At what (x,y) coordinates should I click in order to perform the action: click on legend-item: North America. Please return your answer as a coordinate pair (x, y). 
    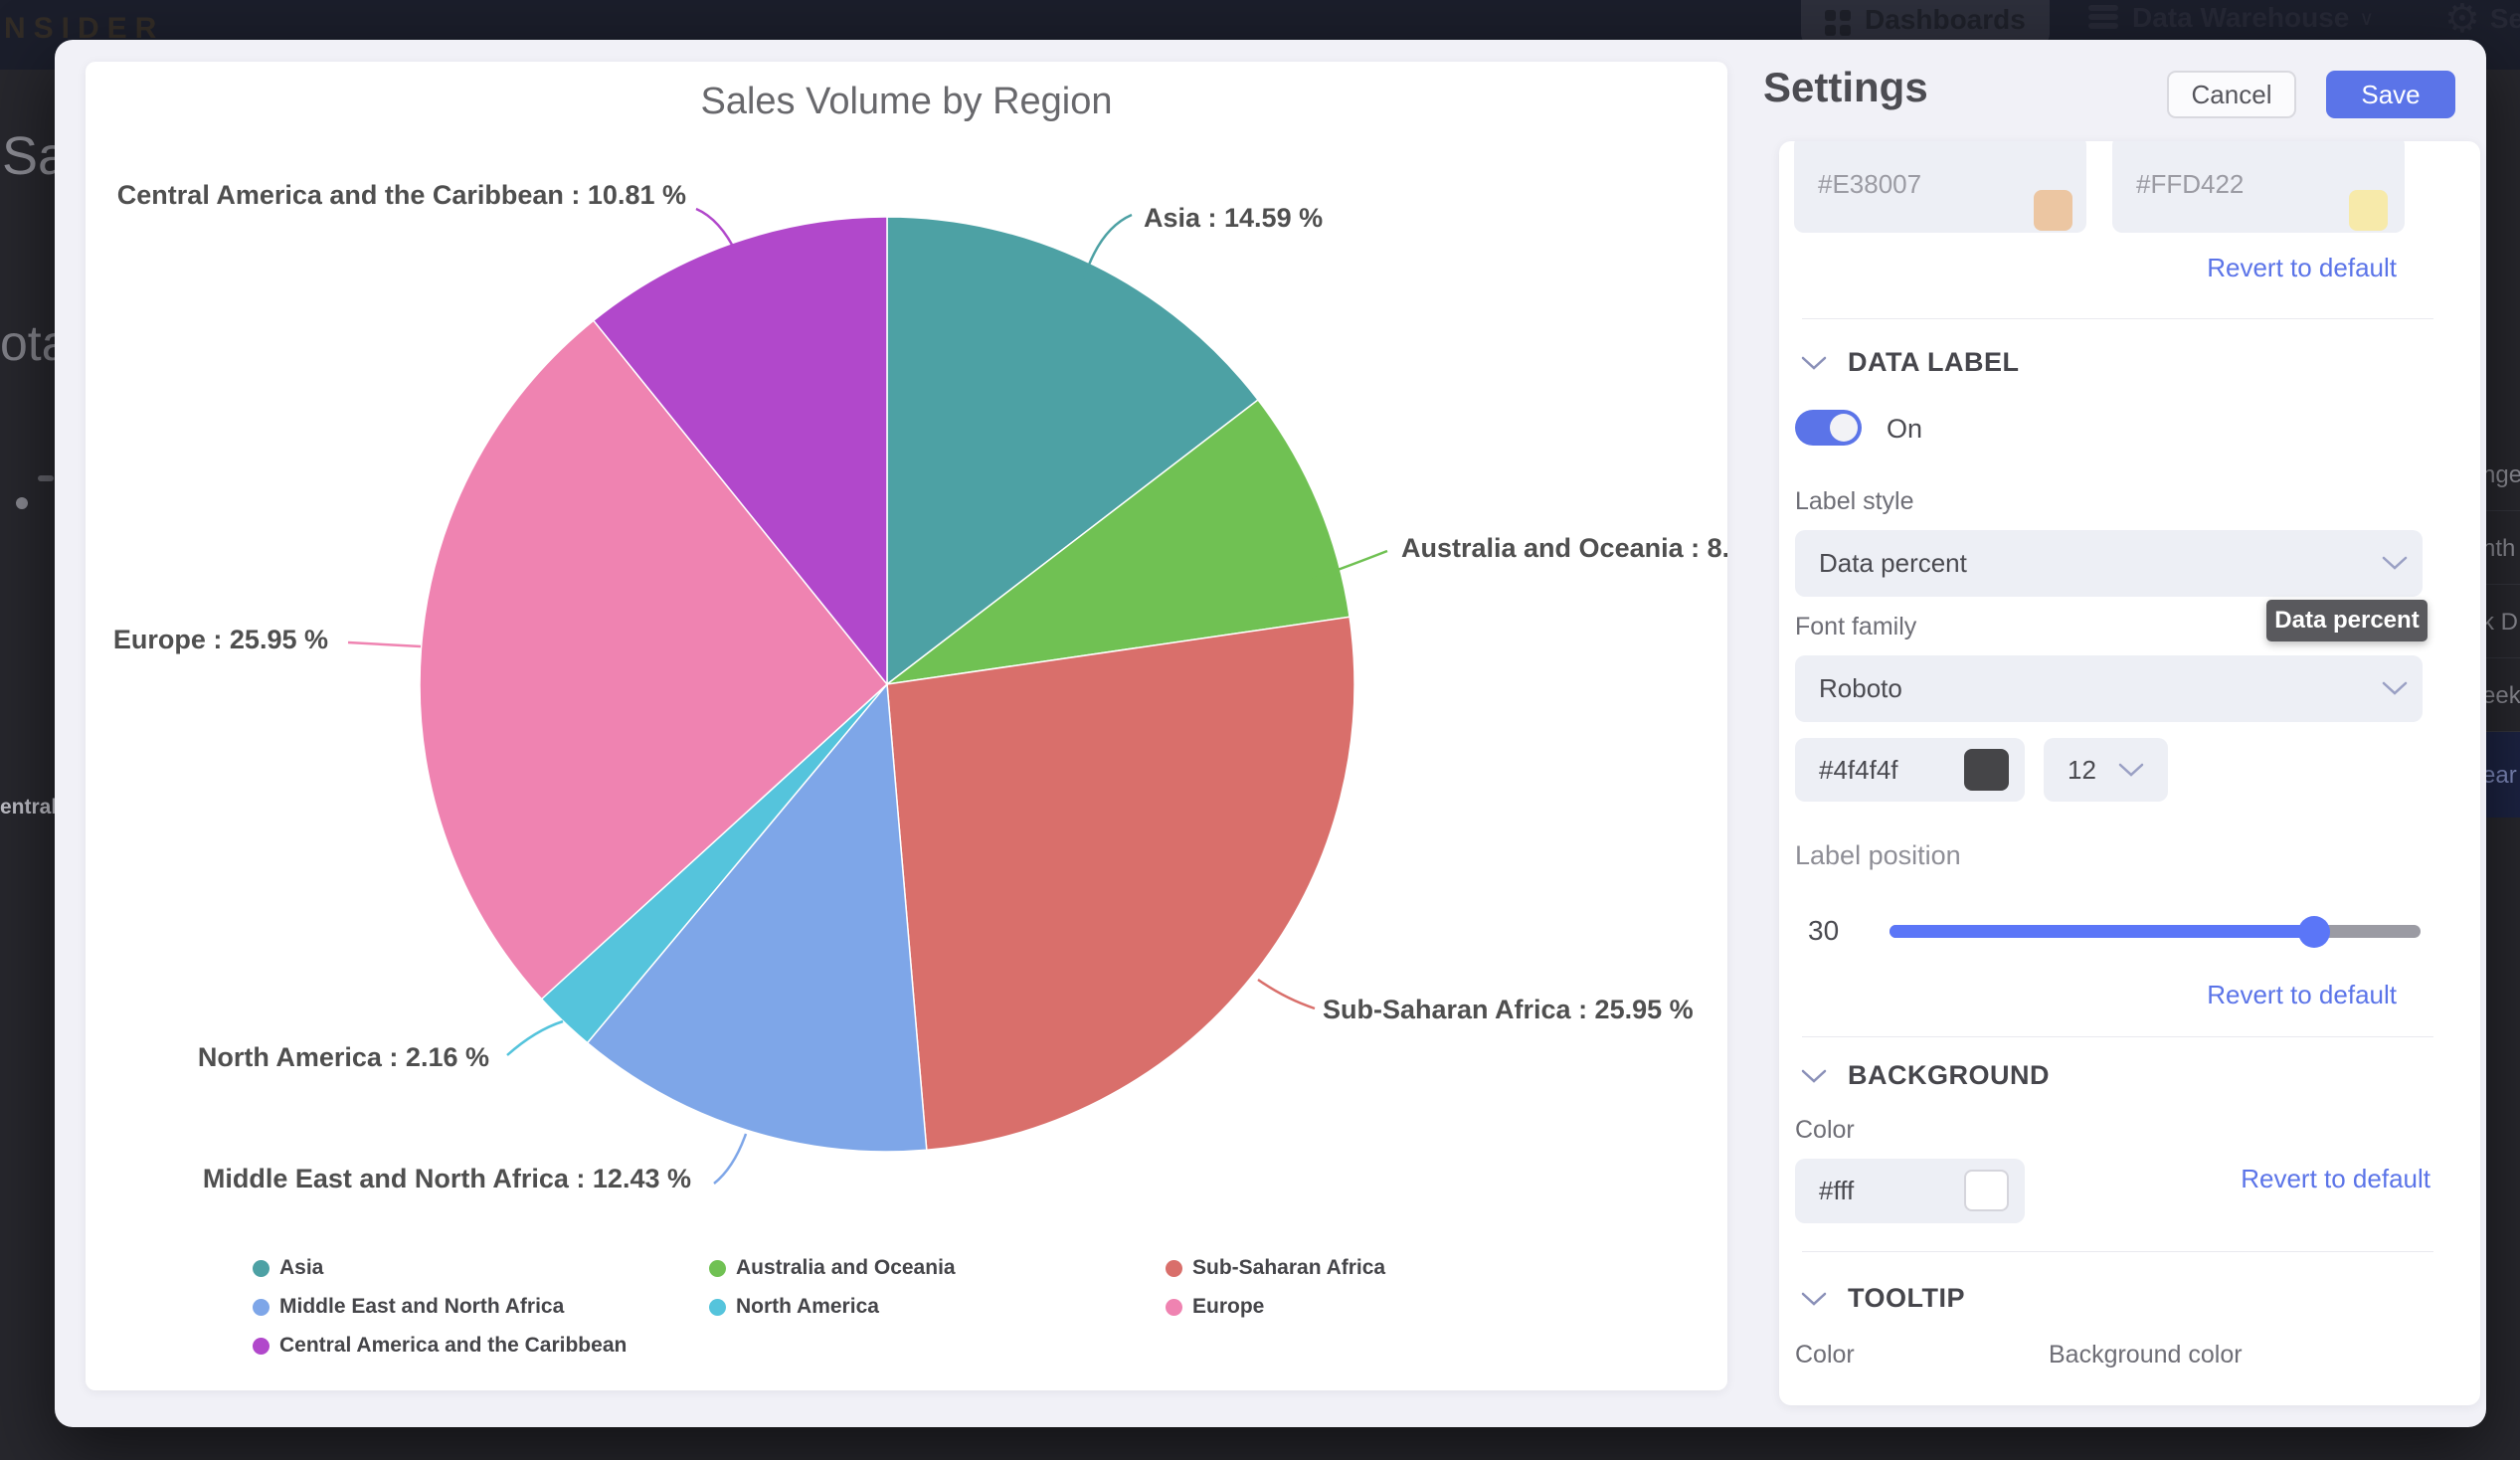
    Looking at the image, I should click on (937, 1307).